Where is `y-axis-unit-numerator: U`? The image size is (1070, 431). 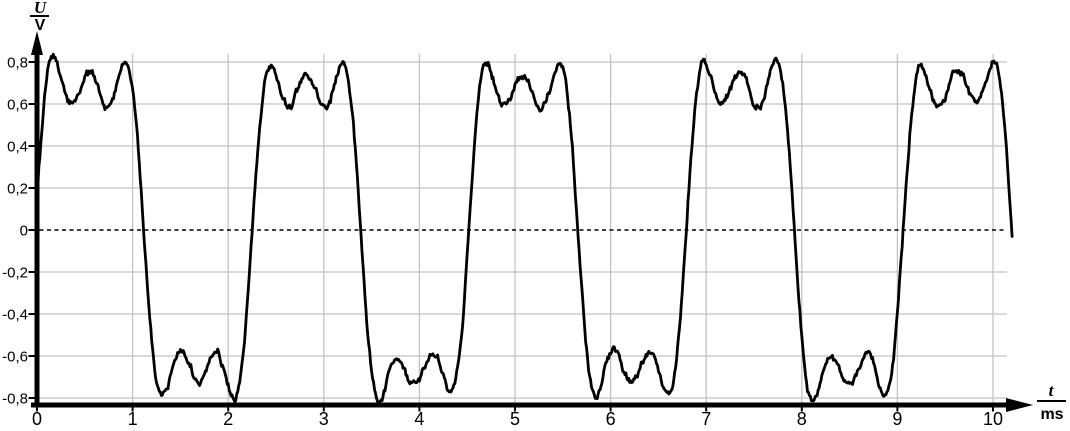 y-axis-unit-numerator: U is located at coordinates (40, 8).